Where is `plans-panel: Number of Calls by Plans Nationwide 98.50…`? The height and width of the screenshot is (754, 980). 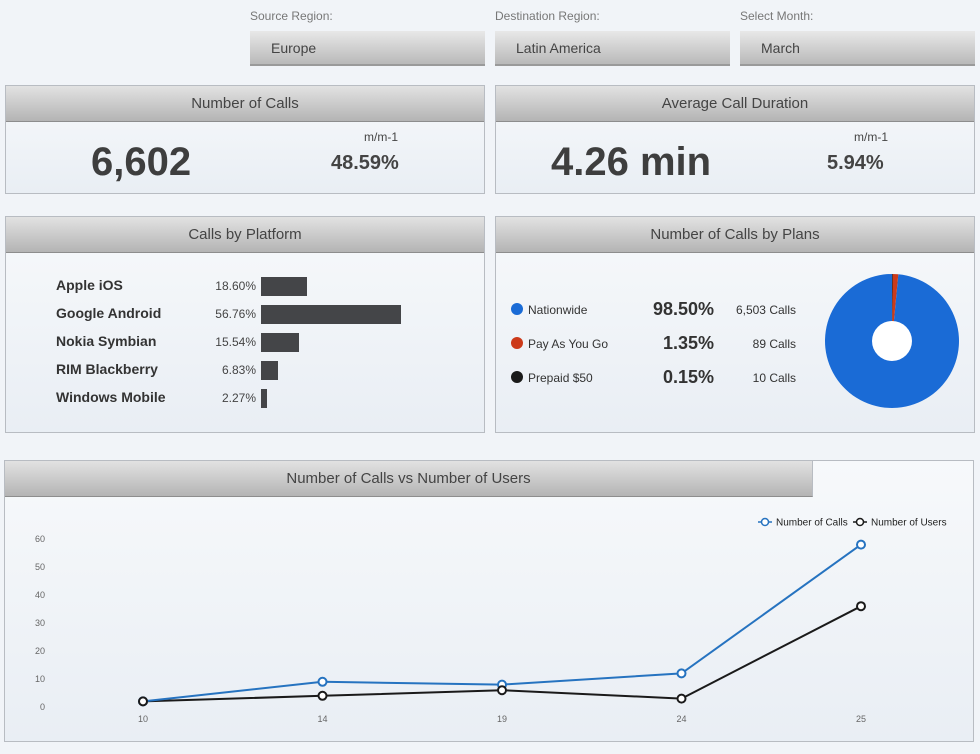 plans-panel: Number of Calls by Plans Nationwide 98.50… is located at coordinates (735, 324).